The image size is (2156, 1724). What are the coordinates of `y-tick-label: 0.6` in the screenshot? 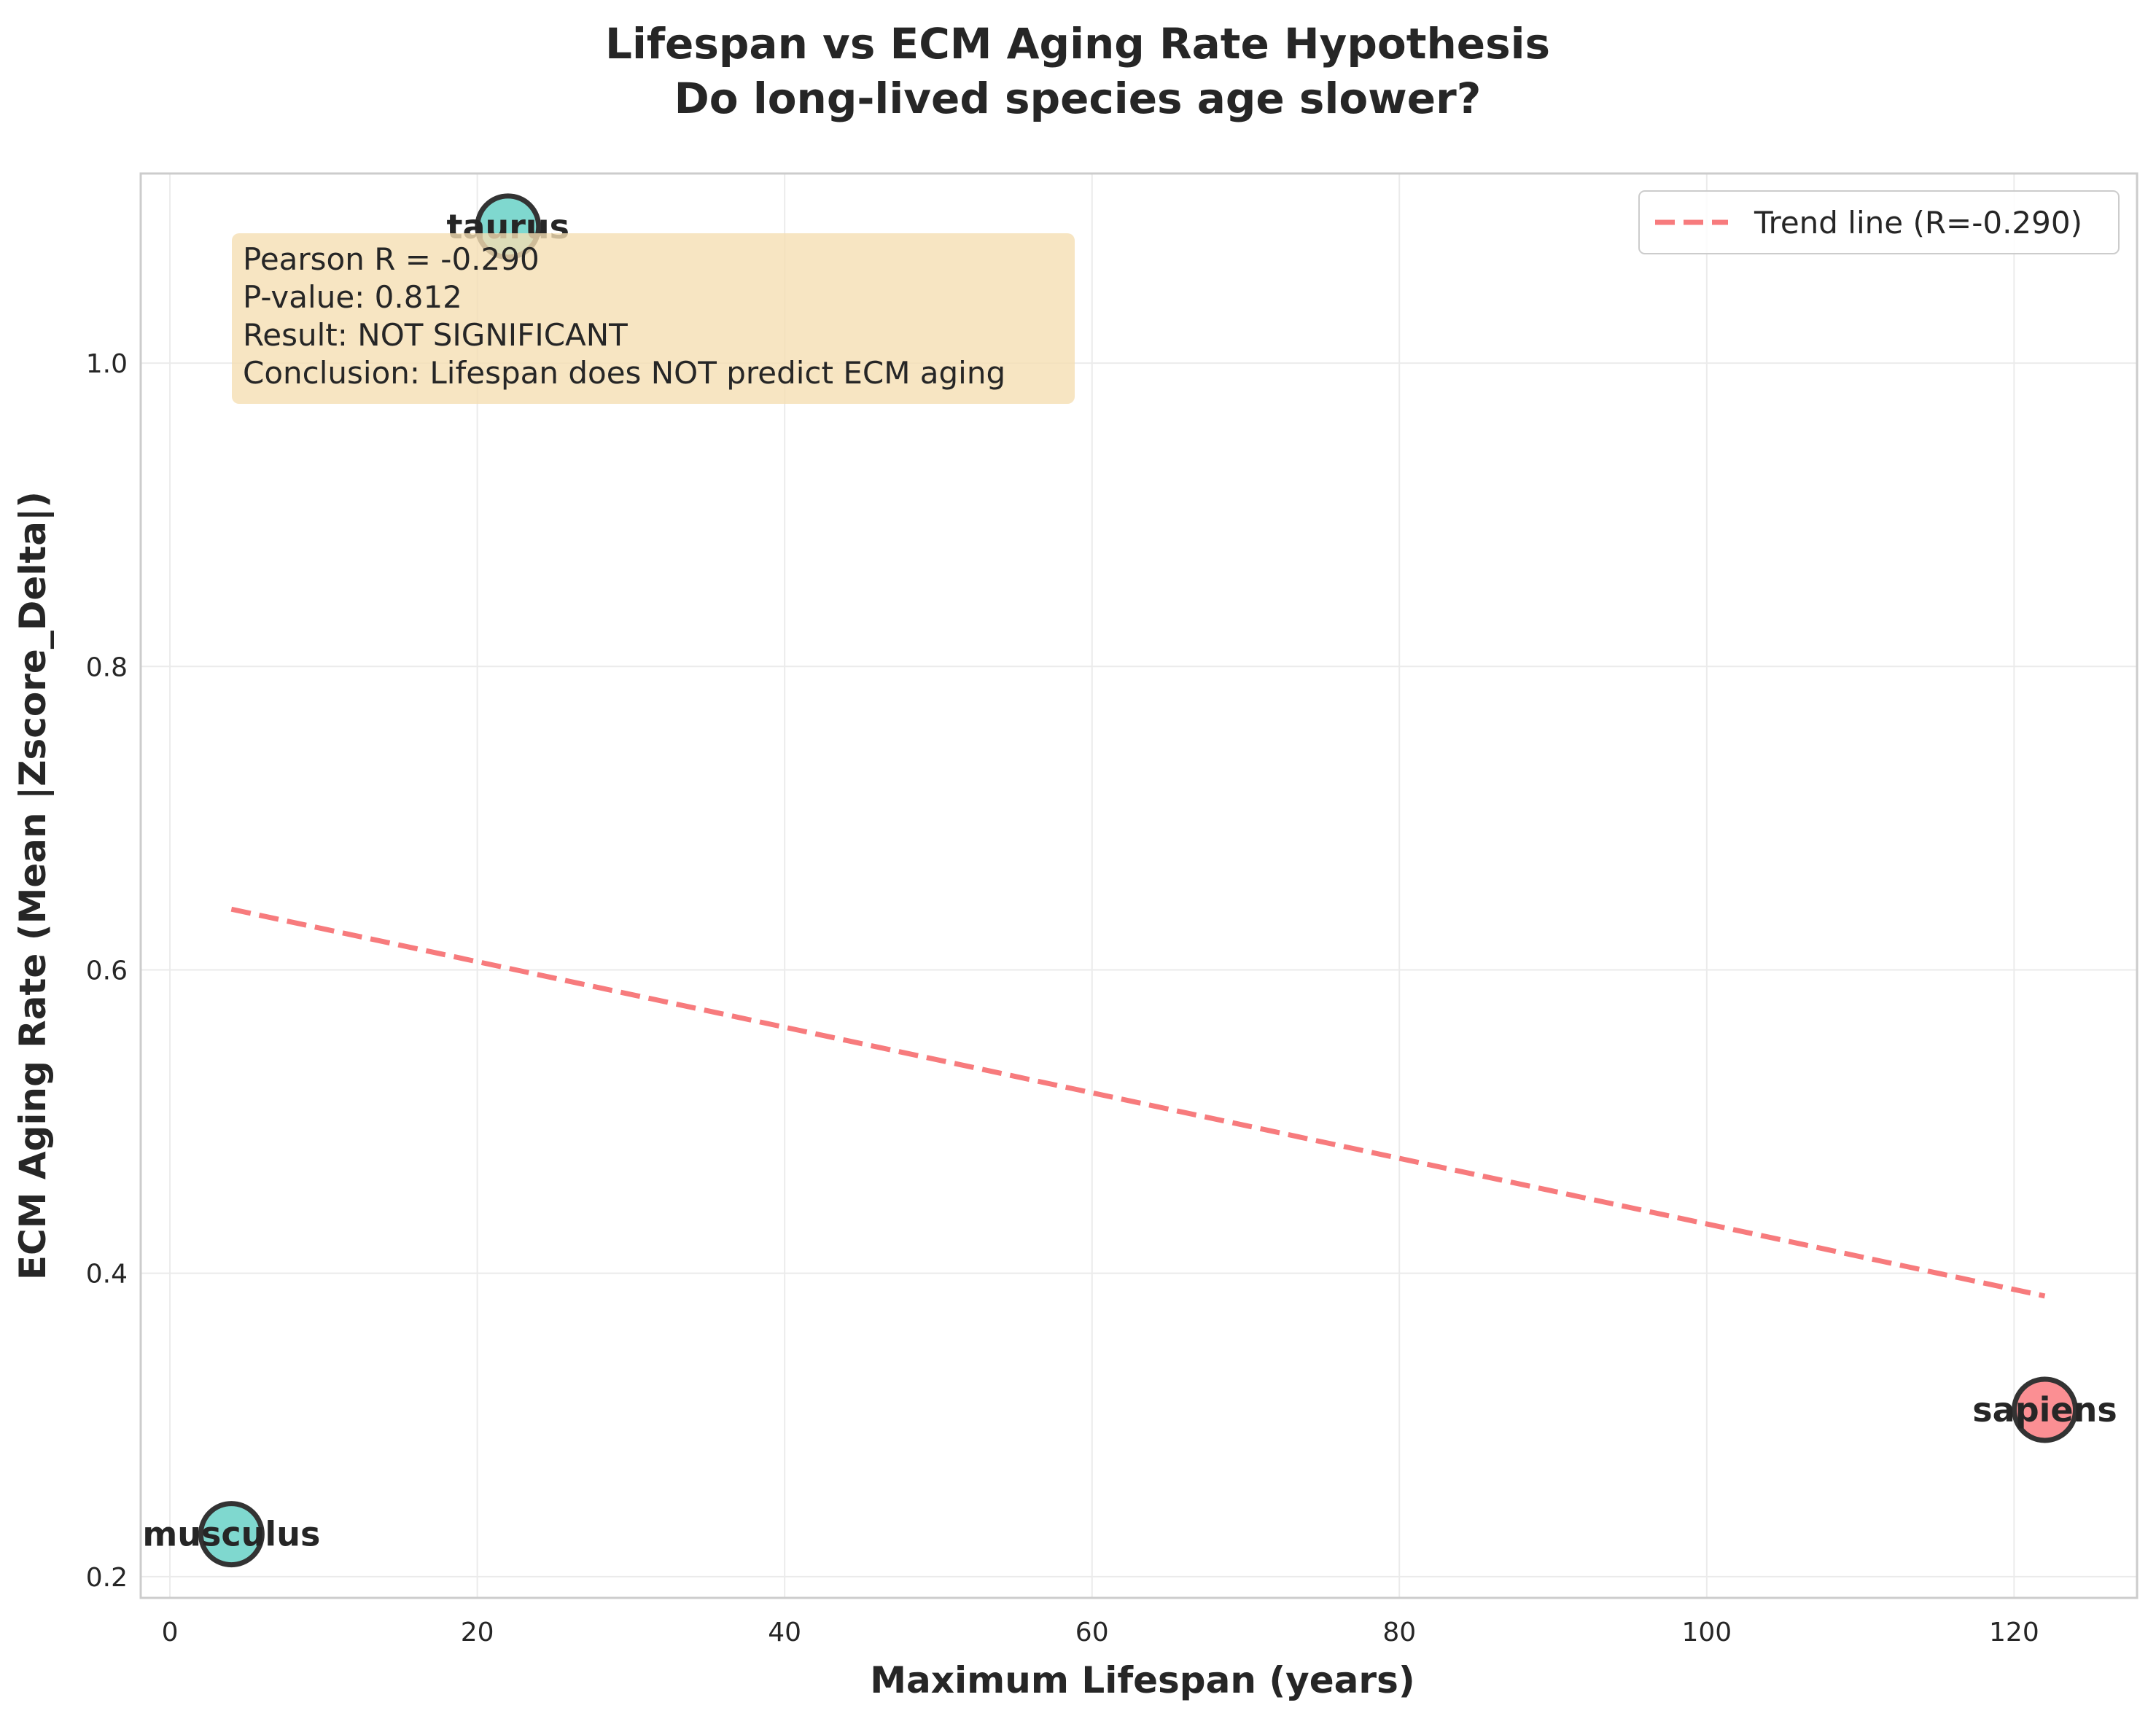 It's located at (107, 971).